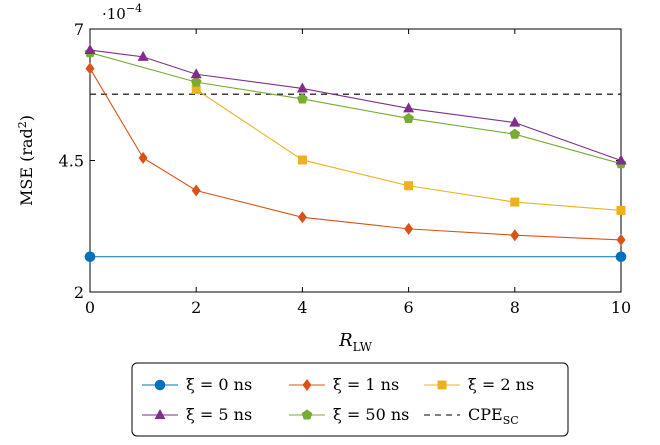 This screenshot has height=445, width=660. What do you see at coordinates (26, 160) in the screenshot?
I see `y-axis-label: MSE (rad2)` at bounding box center [26, 160].